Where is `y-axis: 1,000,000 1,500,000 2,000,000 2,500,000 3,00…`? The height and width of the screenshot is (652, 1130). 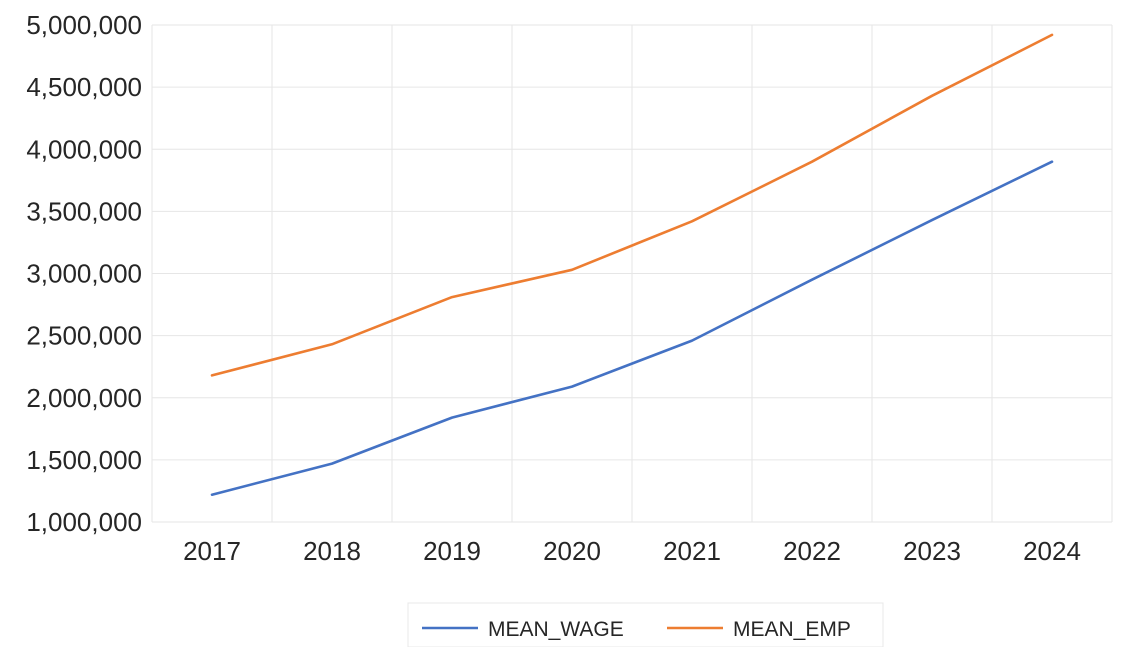 y-axis: 1,000,000 1,500,000 2,000,000 2,500,000 3,00… is located at coordinates (84, 273).